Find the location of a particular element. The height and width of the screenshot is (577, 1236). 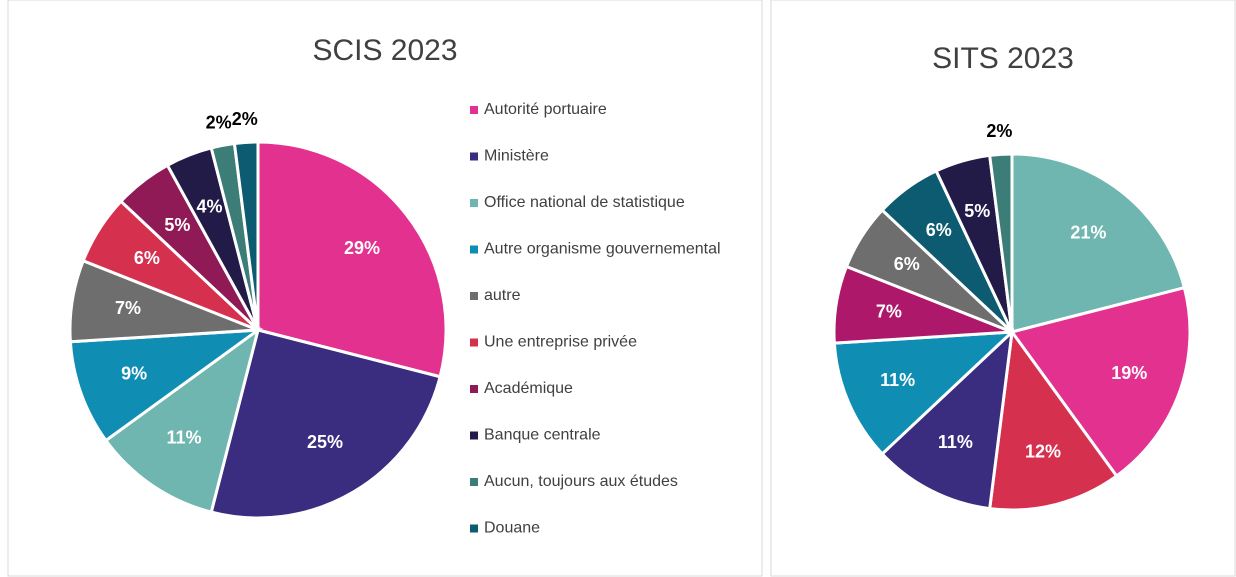

data-label: 21% is located at coordinates (1088, 232).